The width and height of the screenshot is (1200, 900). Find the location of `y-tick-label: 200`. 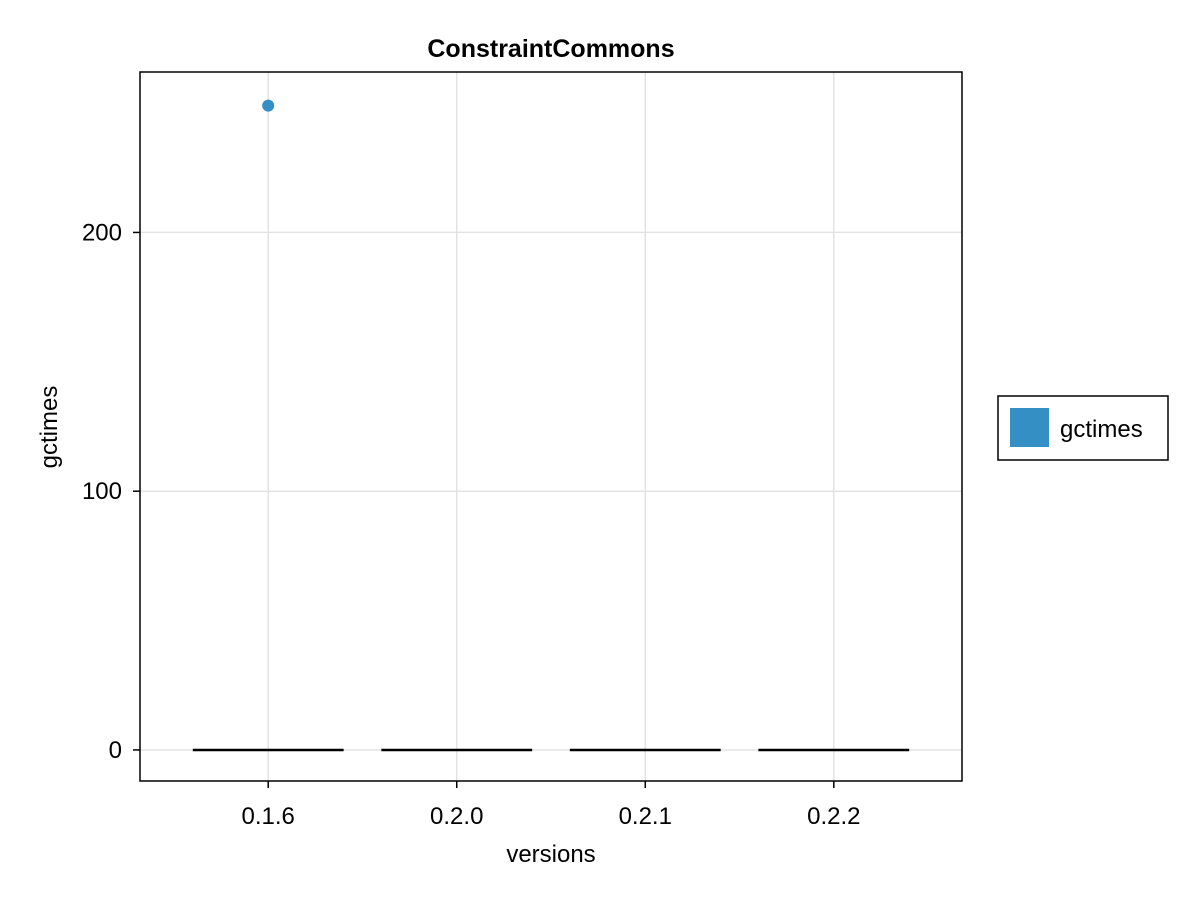

y-tick-label: 200 is located at coordinates (102, 232).